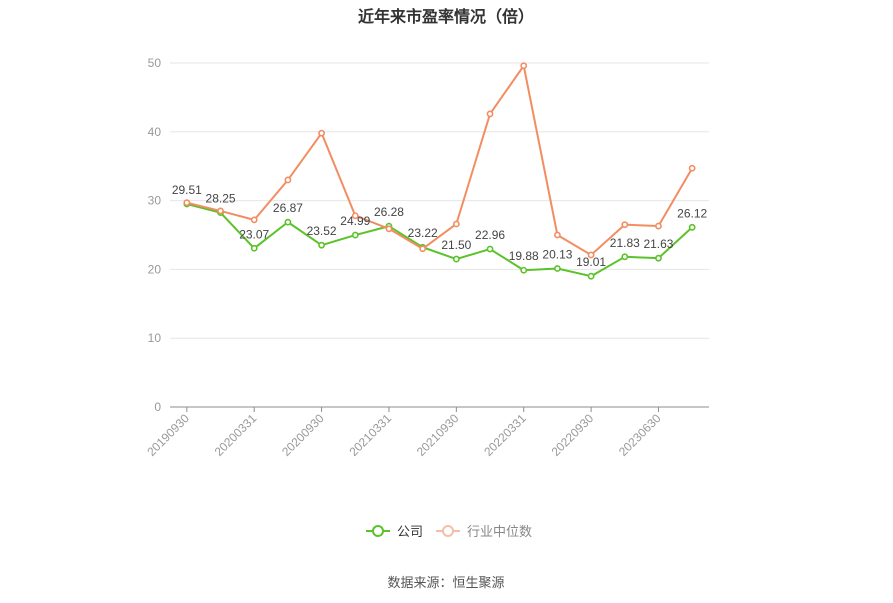 This screenshot has height=603, width=893. I want to click on data-label-company-5: 24.99, so click(355, 221).